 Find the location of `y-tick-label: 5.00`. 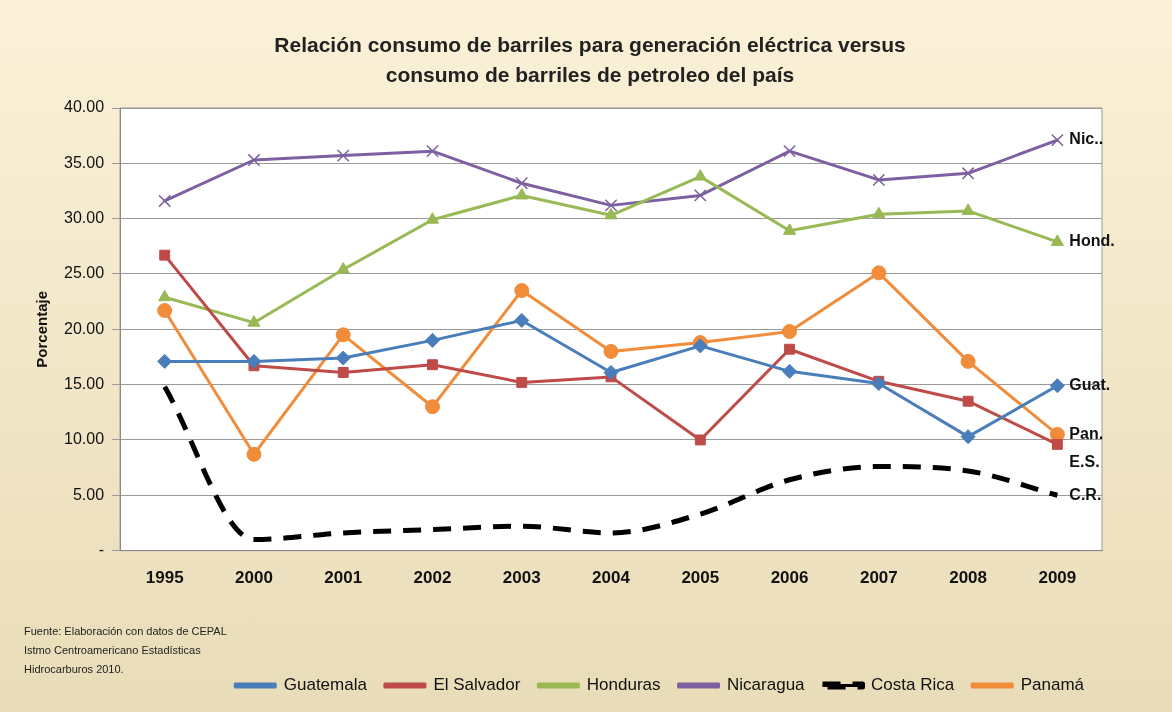

y-tick-label: 5.00 is located at coordinates (88, 494).